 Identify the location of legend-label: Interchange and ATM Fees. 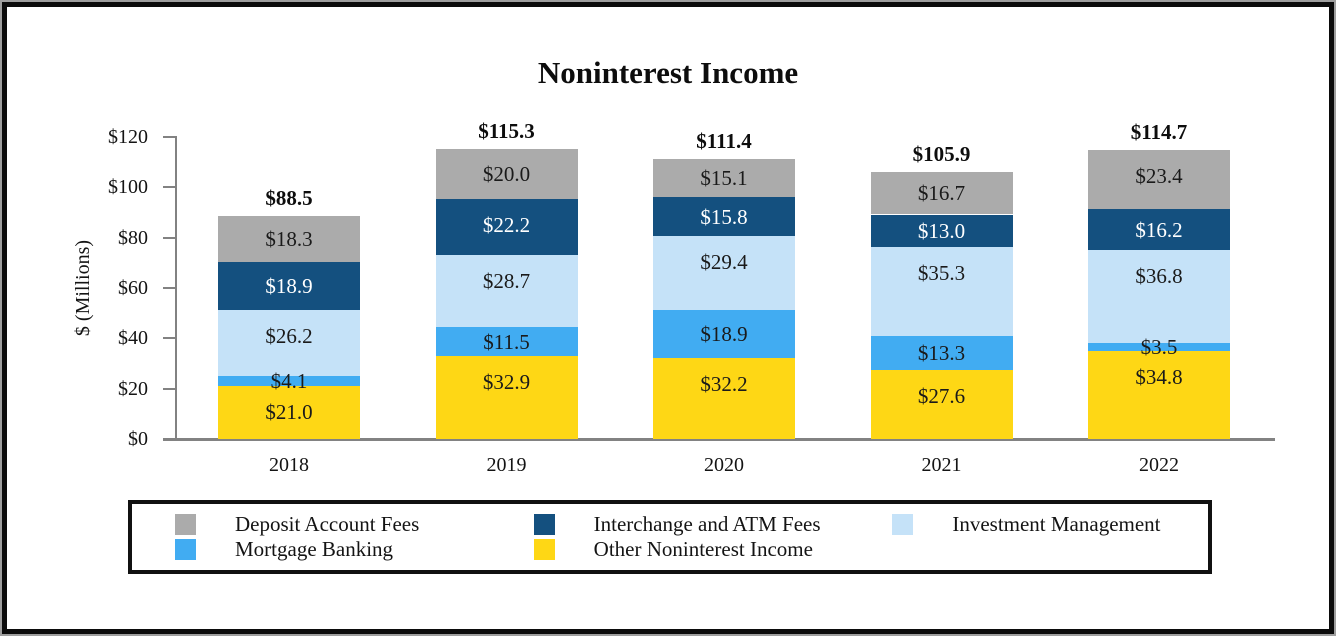
(707, 524).